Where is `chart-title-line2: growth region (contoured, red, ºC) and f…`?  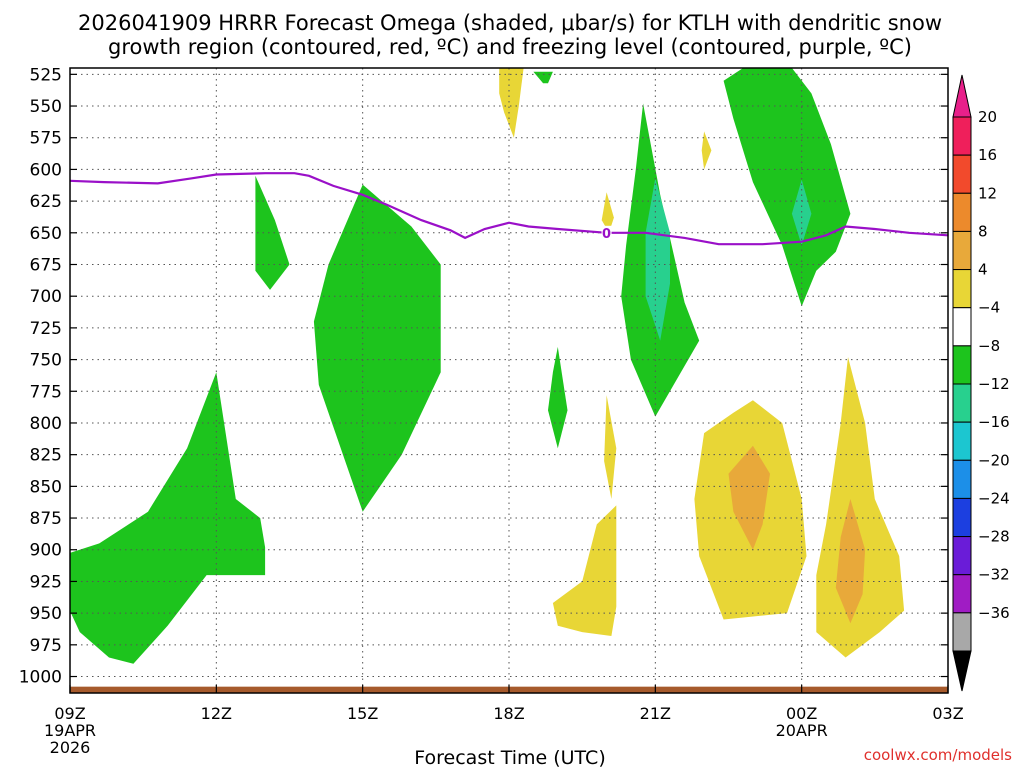
chart-title-line2: growth region (contoured, red, ºC) and f… is located at coordinates (510, 47).